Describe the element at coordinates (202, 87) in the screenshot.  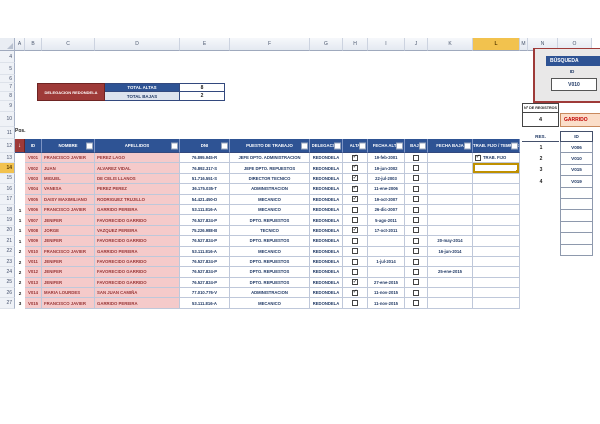
I see `total-altas-value-cell: 8` at that location.